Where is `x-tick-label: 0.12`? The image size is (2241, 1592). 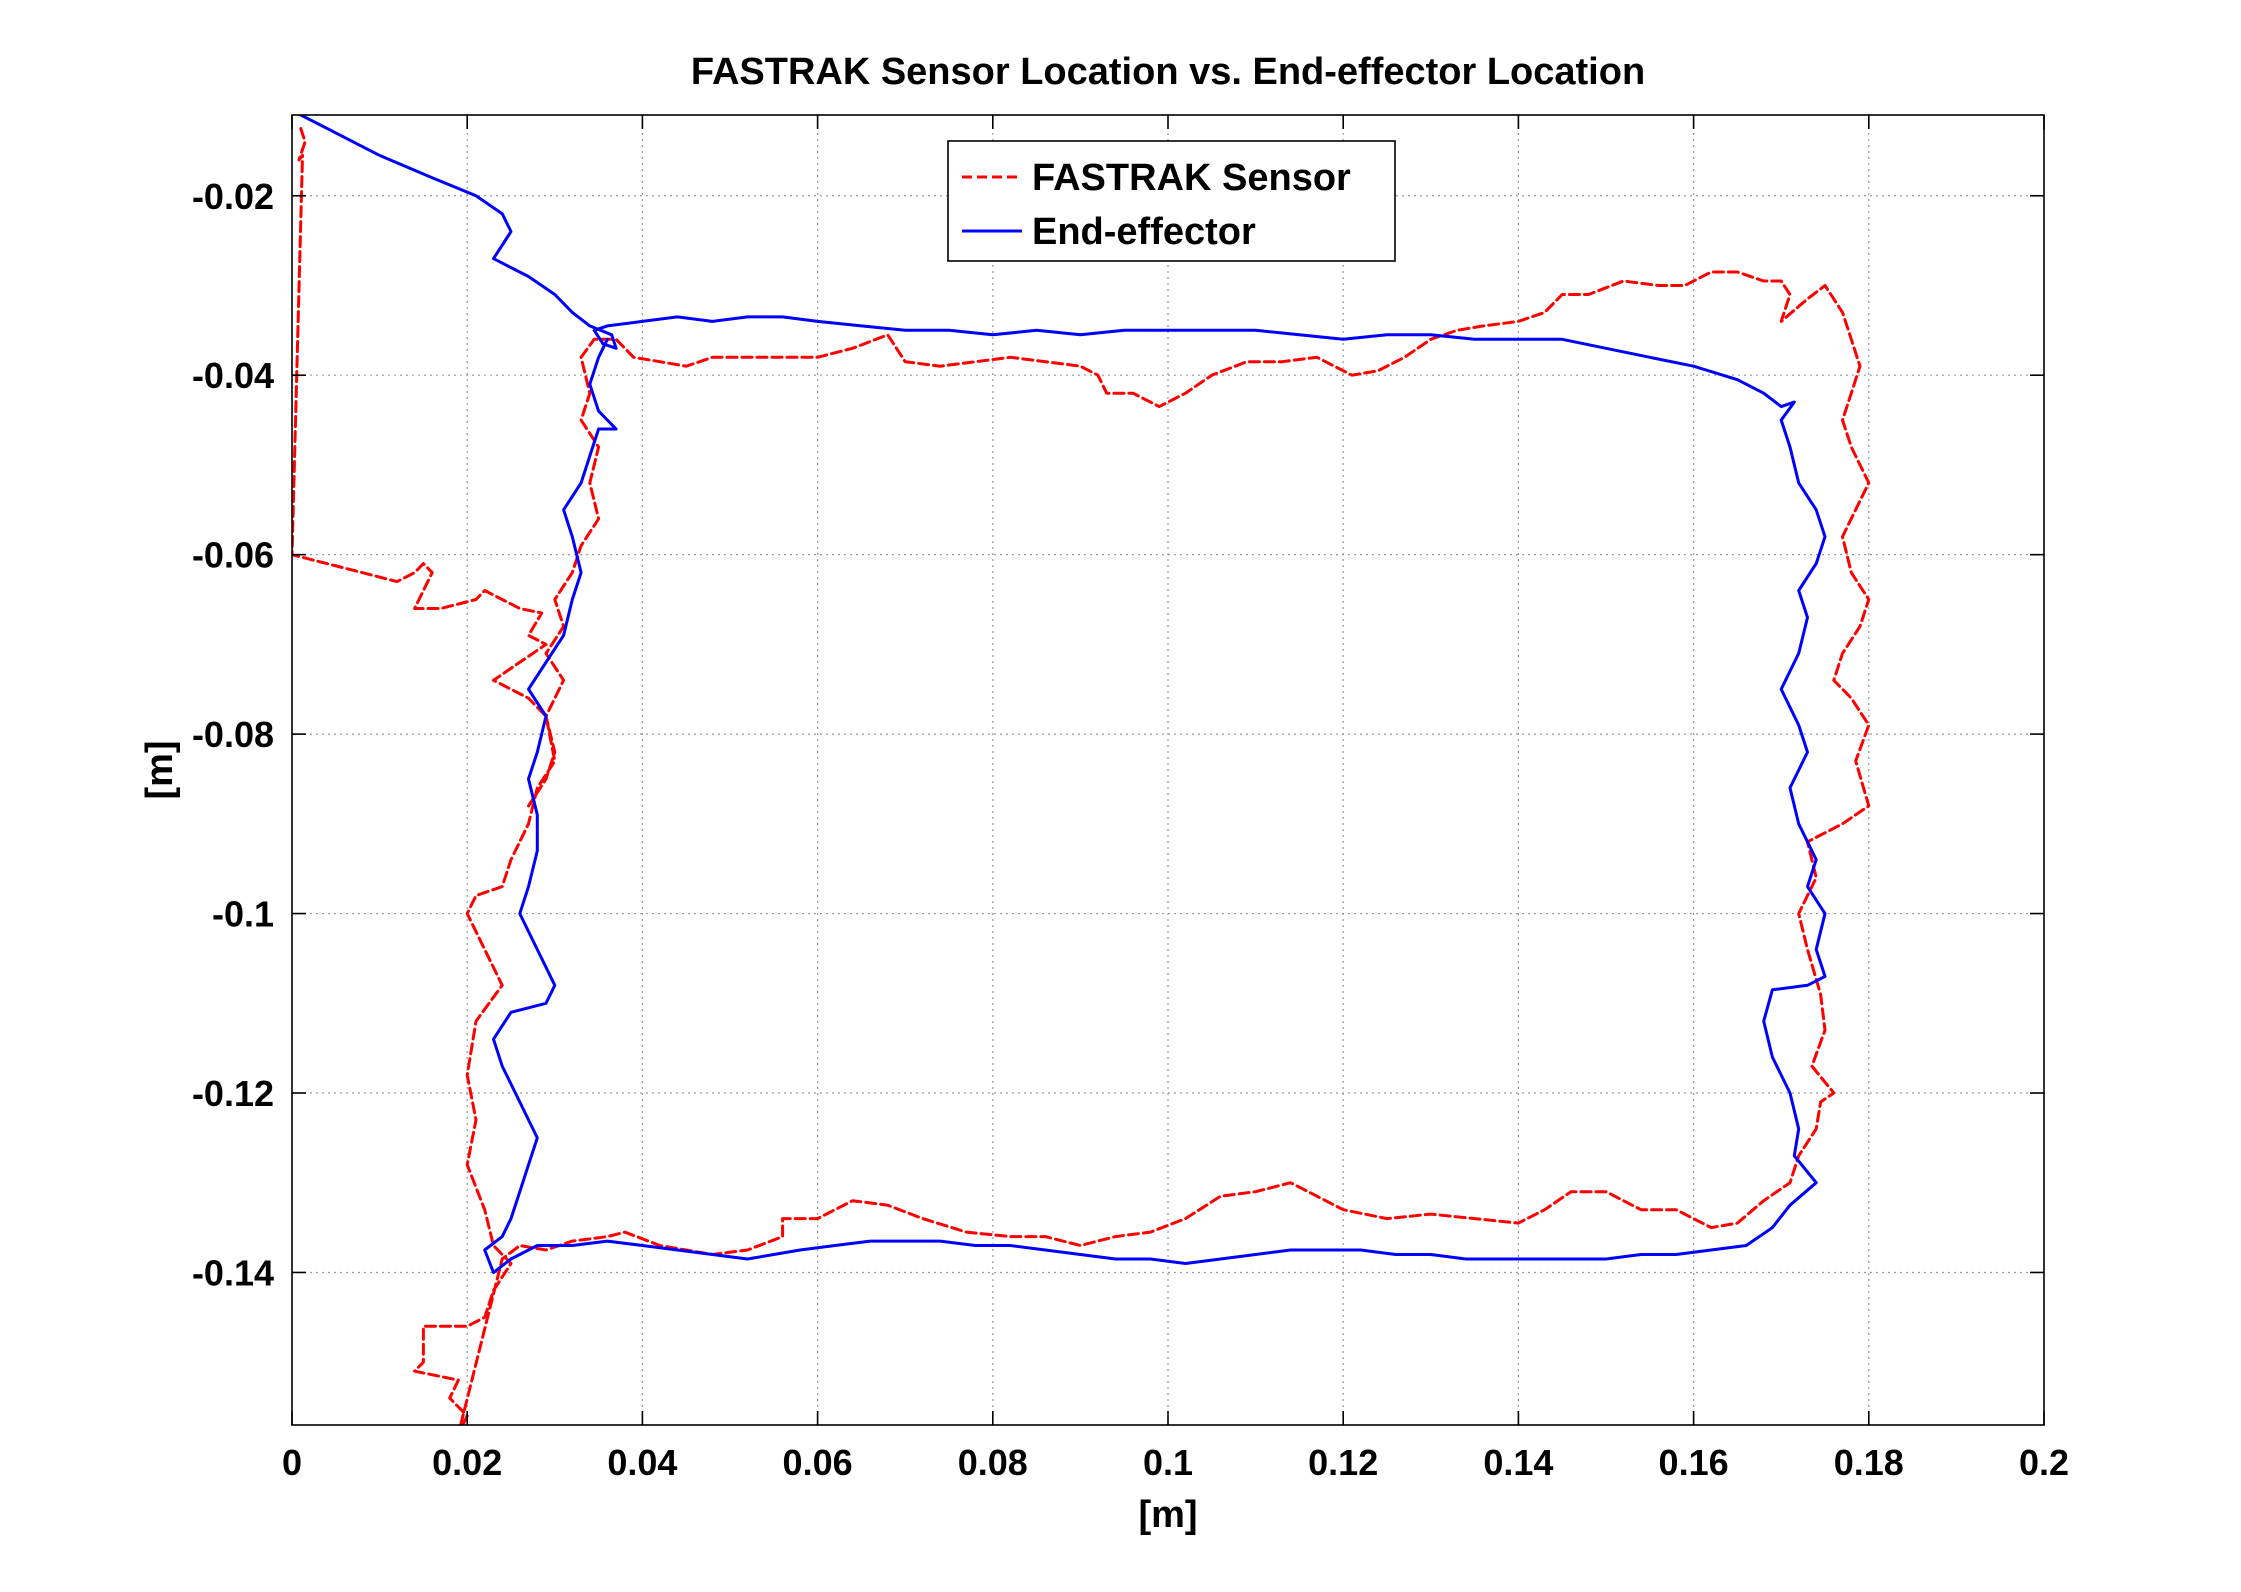
x-tick-label: 0.12 is located at coordinates (1343, 1462).